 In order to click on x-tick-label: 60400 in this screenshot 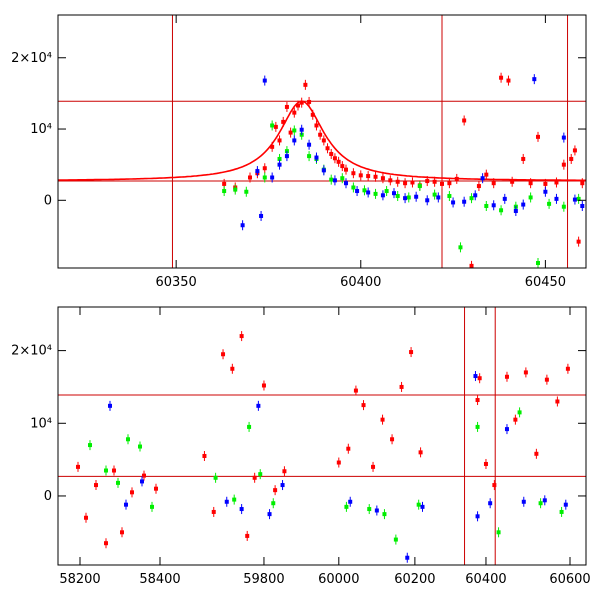, I will do `click(485, 579)`.